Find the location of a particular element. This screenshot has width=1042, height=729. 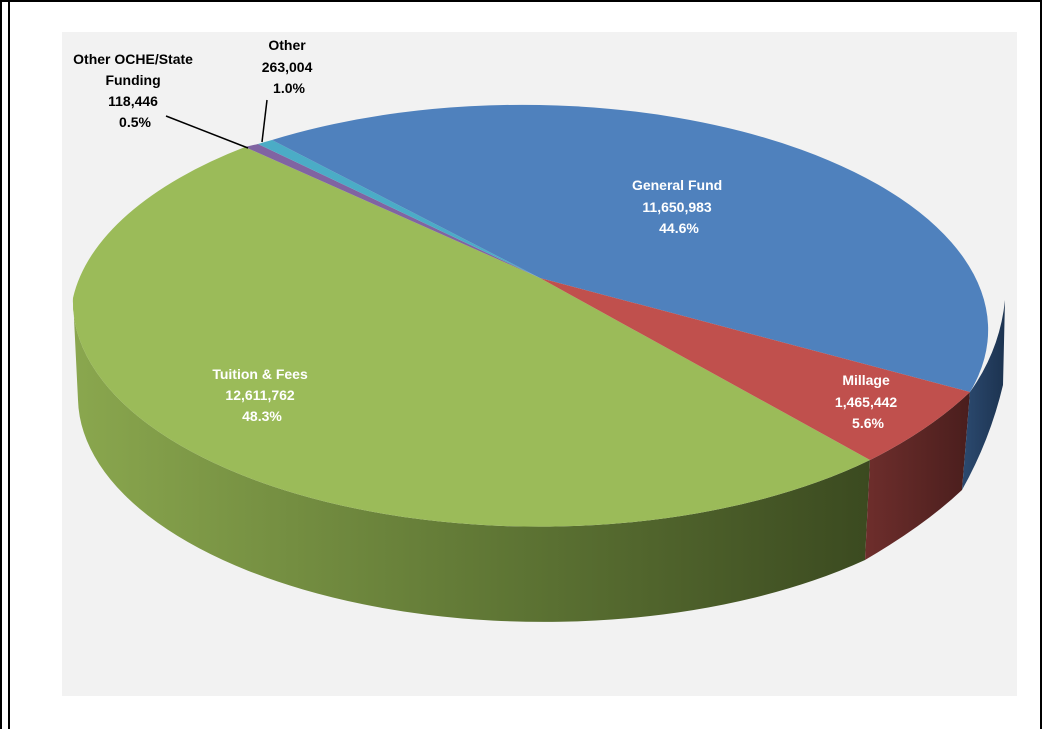

other-oche-value: 118,446 is located at coordinates (133, 101).